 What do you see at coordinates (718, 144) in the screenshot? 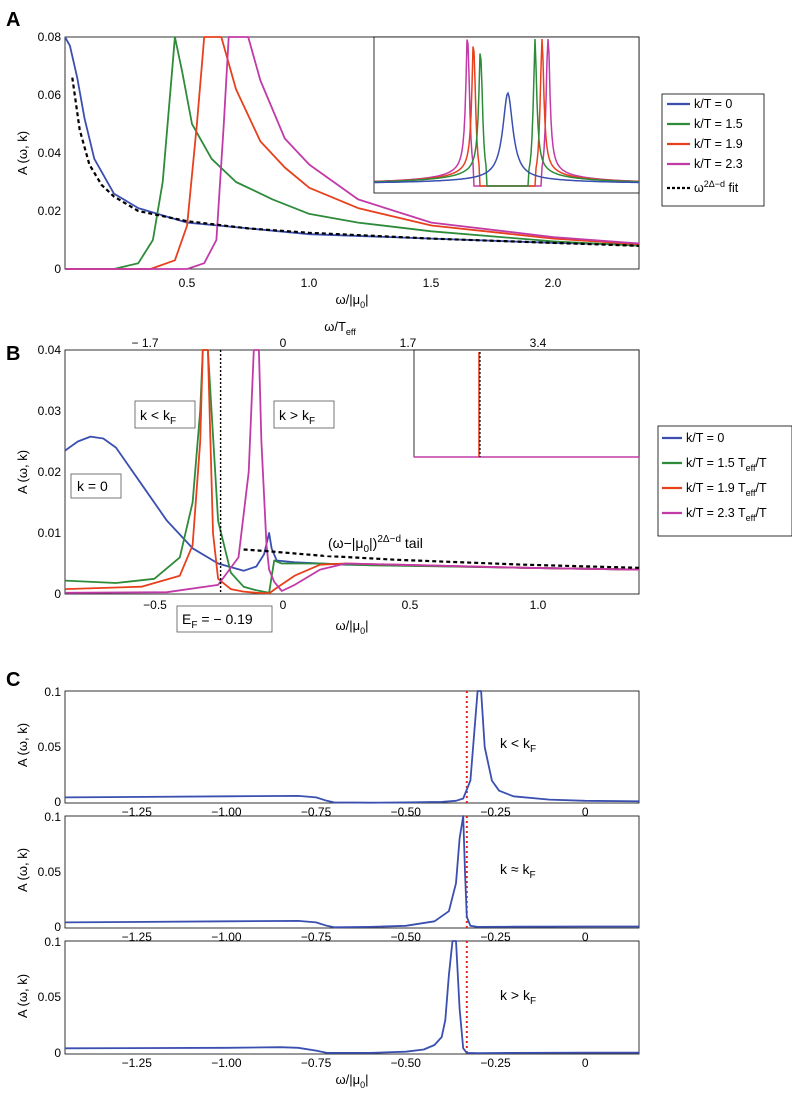
I see `legend-label-a2: k/T = 1.9` at bounding box center [718, 144].